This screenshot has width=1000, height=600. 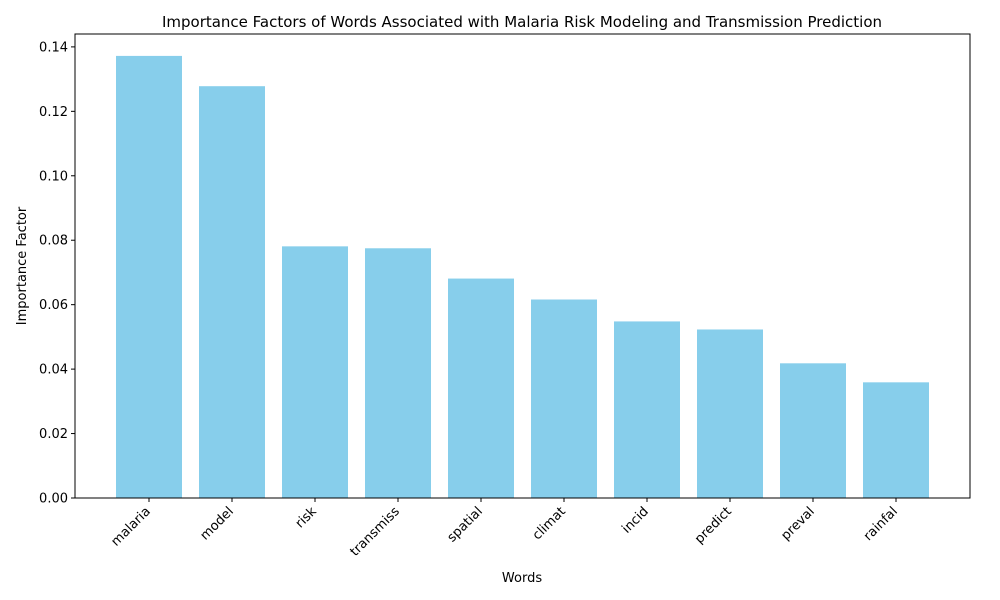 What do you see at coordinates (53, 499) in the screenshot?
I see `y-tick-label: 0.00` at bounding box center [53, 499].